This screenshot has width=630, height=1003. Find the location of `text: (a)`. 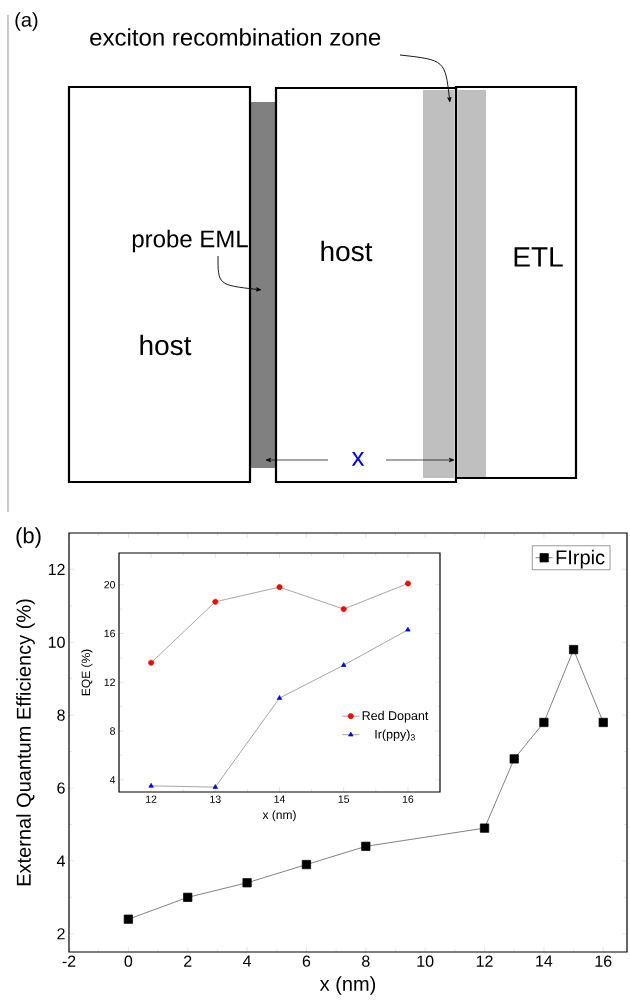

text: (a) is located at coordinates (26, 21).